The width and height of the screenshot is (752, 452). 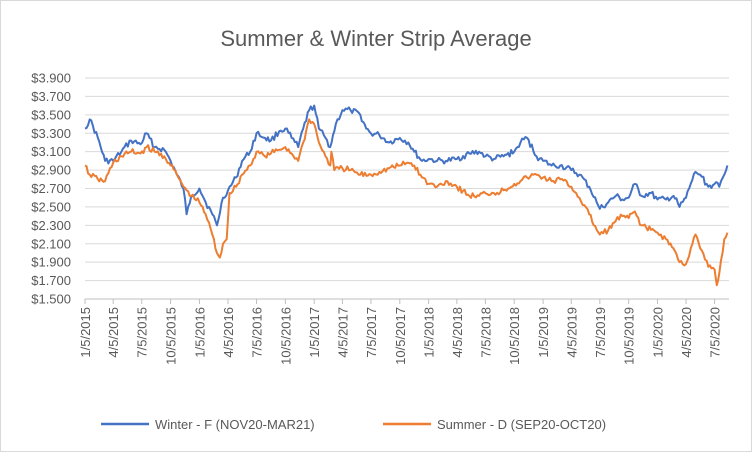 What do you see at coordinates (199, 332) in the screenshot?
I see `x-tick-label: 1/5/2016` at bounding box center [199, 332].